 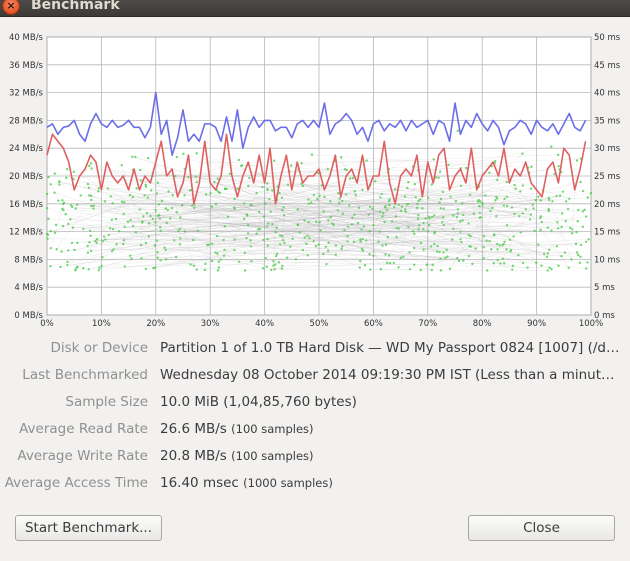 What do you see at coordinates (199, 483) in the screenshot?
I see `access-time-value: 16.40 msec` at bounding box center [199, 483].